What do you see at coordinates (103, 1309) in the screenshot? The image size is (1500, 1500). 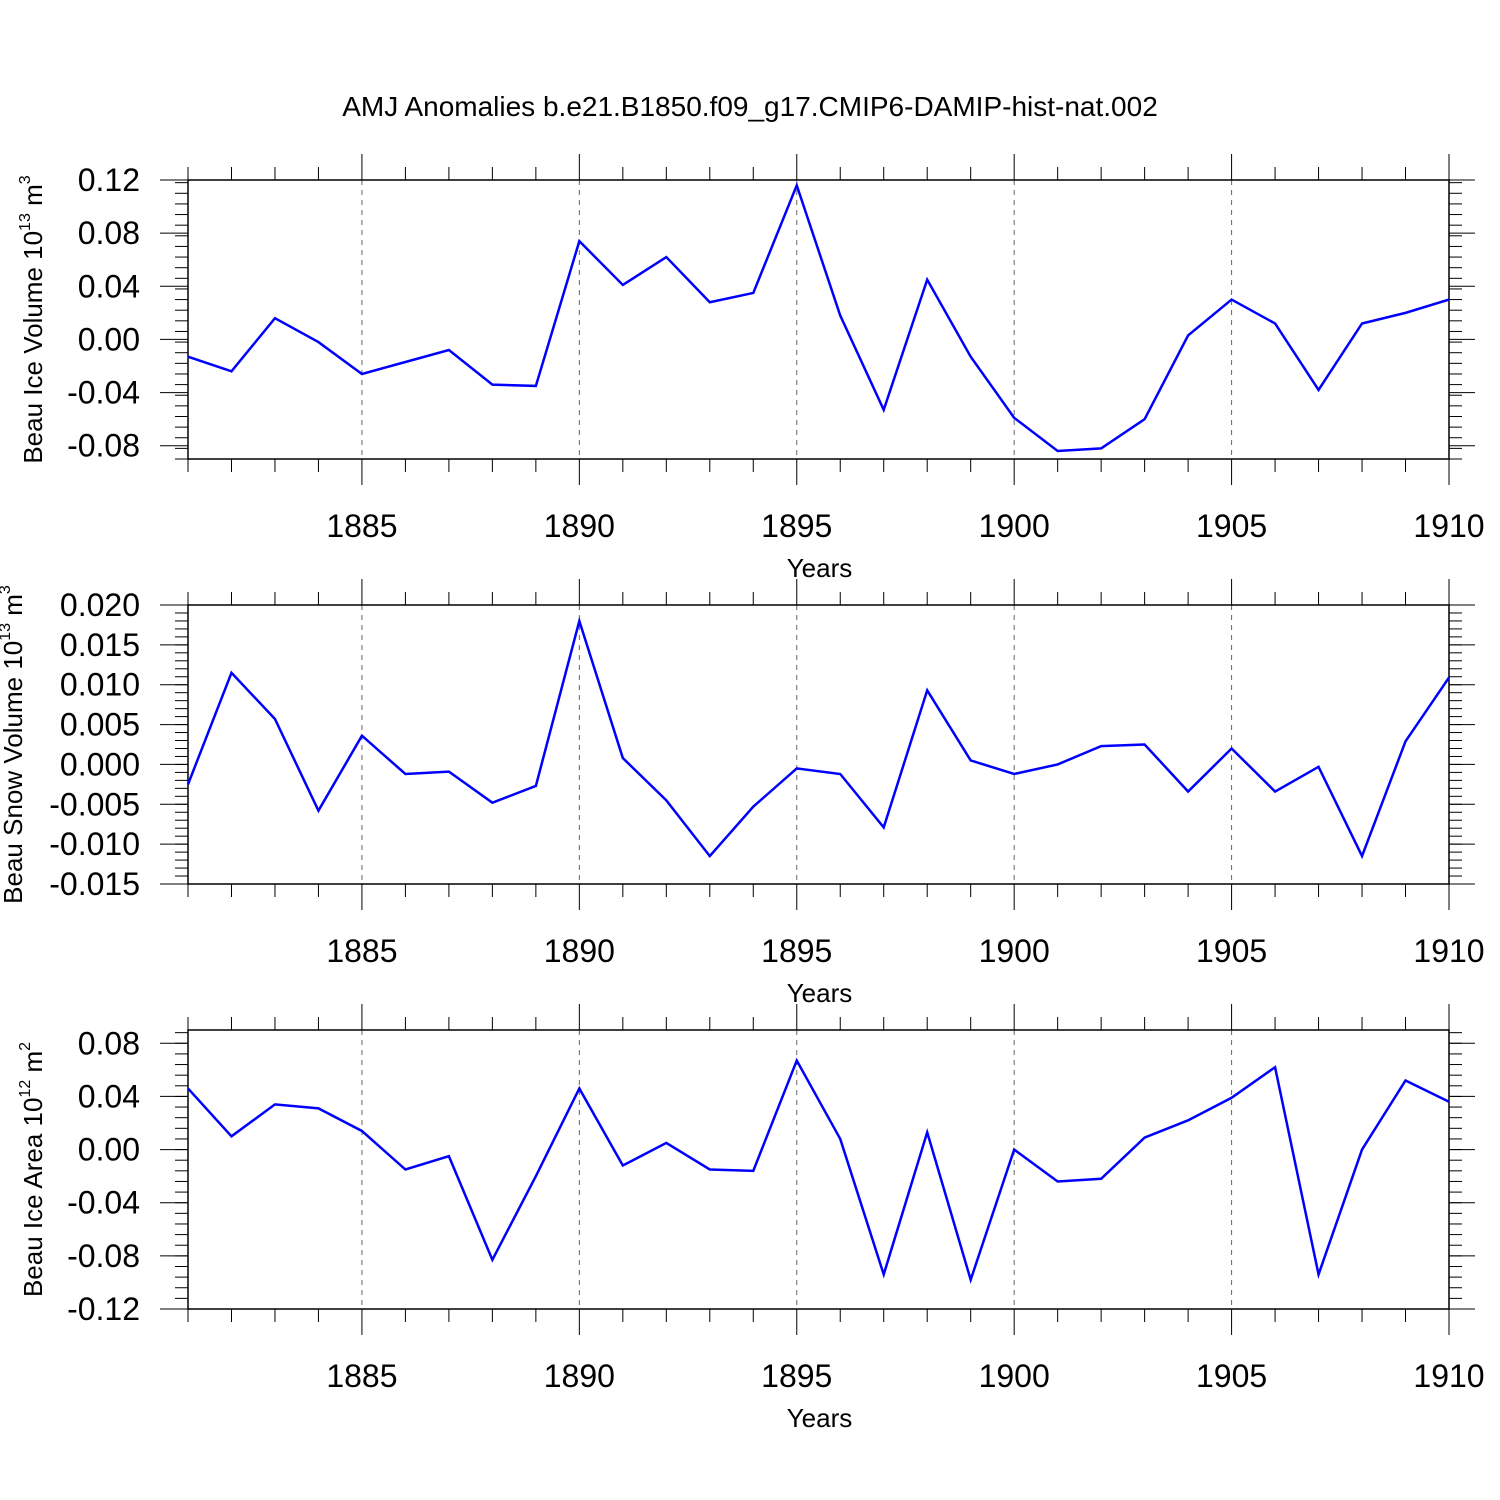 I see `ice-area-y-tick-label: -0.12` at bounding box center [103, 1309].